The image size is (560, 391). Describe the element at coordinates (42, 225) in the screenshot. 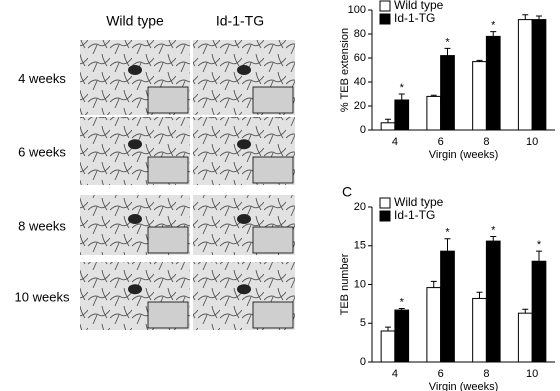

I see `row-label: 8 weeks` at that location.